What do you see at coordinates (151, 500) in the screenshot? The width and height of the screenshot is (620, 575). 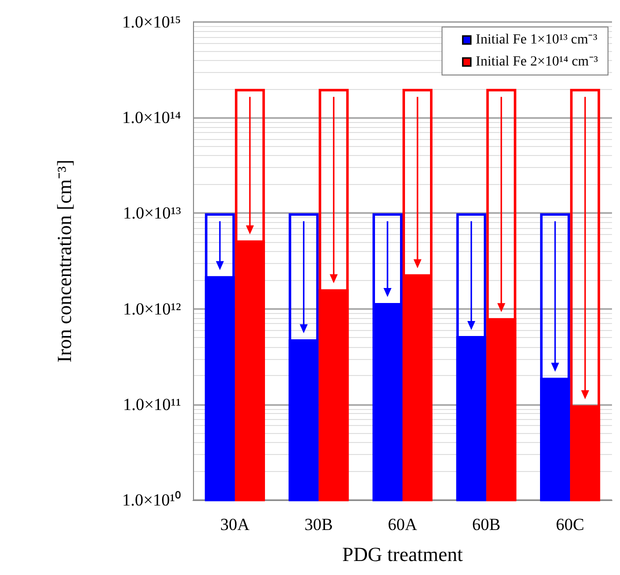 I see `y-tick-label: 1.0×10¹⁰` at bounding box center [151, 500].